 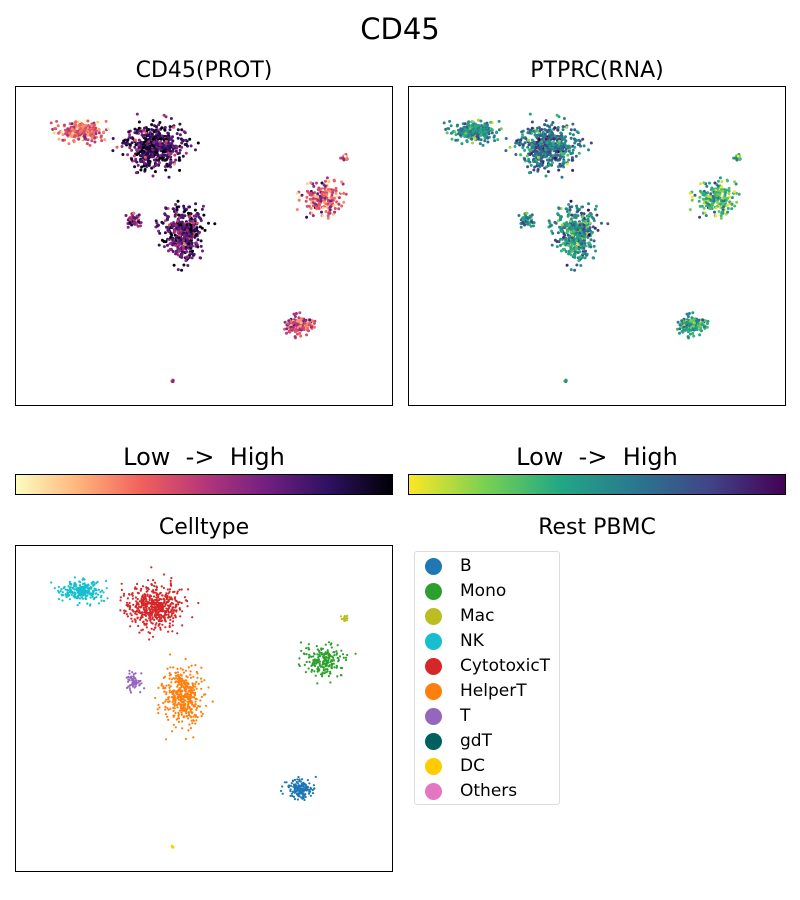 I want to click on legend-label: Others, so click(x=489, y=791).